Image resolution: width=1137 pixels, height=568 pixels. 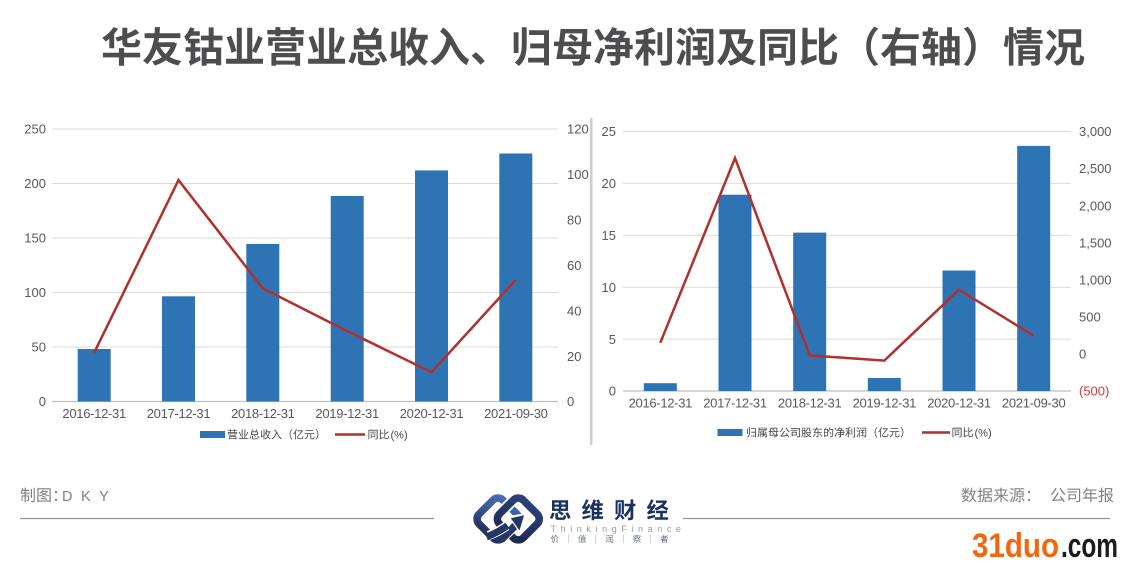 What do you see at coordinates (1089, 546) in the screenshot?
I see `svg-text: .com` at bounding box center [1089, 546].